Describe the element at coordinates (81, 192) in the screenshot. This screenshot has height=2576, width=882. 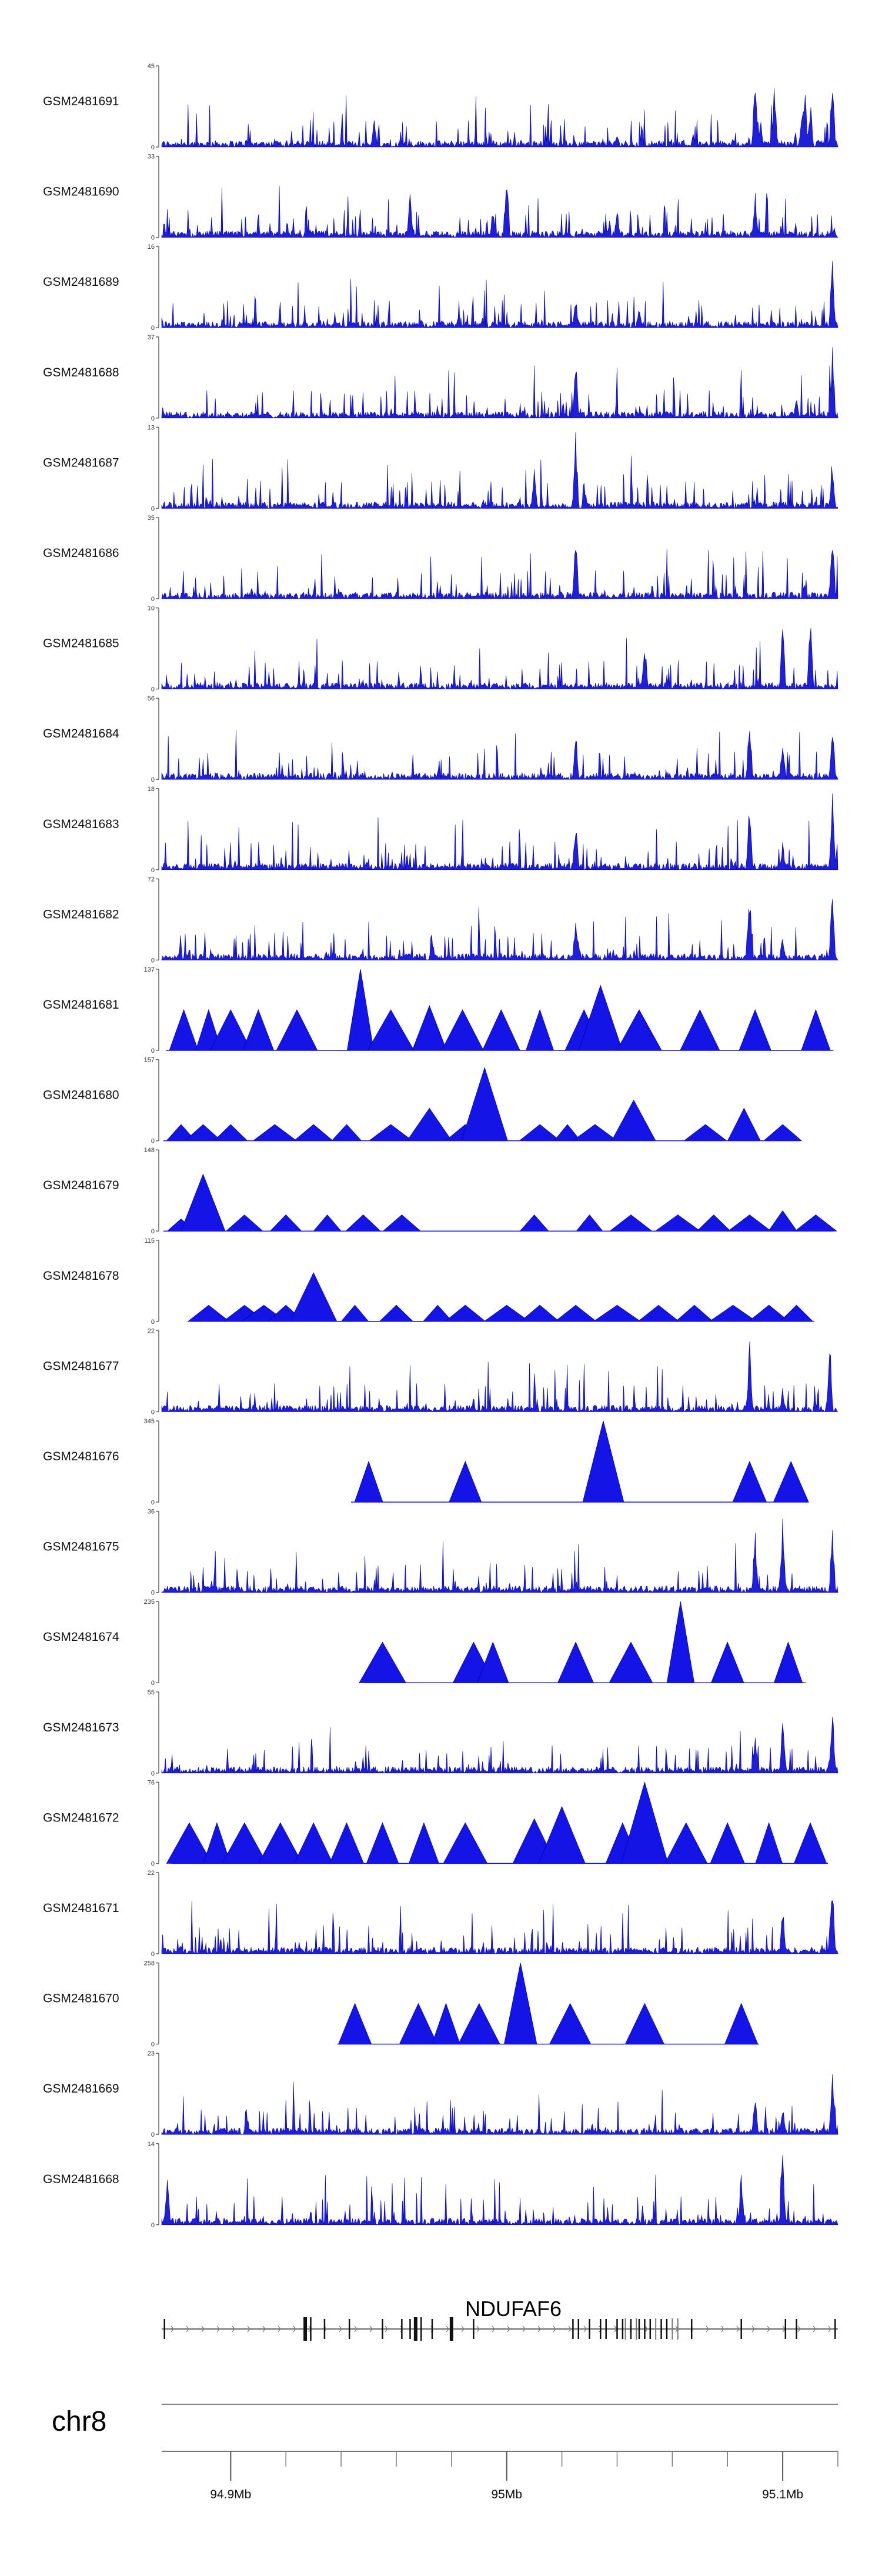
I see `track-sample-label: GSM2481690` at that location.